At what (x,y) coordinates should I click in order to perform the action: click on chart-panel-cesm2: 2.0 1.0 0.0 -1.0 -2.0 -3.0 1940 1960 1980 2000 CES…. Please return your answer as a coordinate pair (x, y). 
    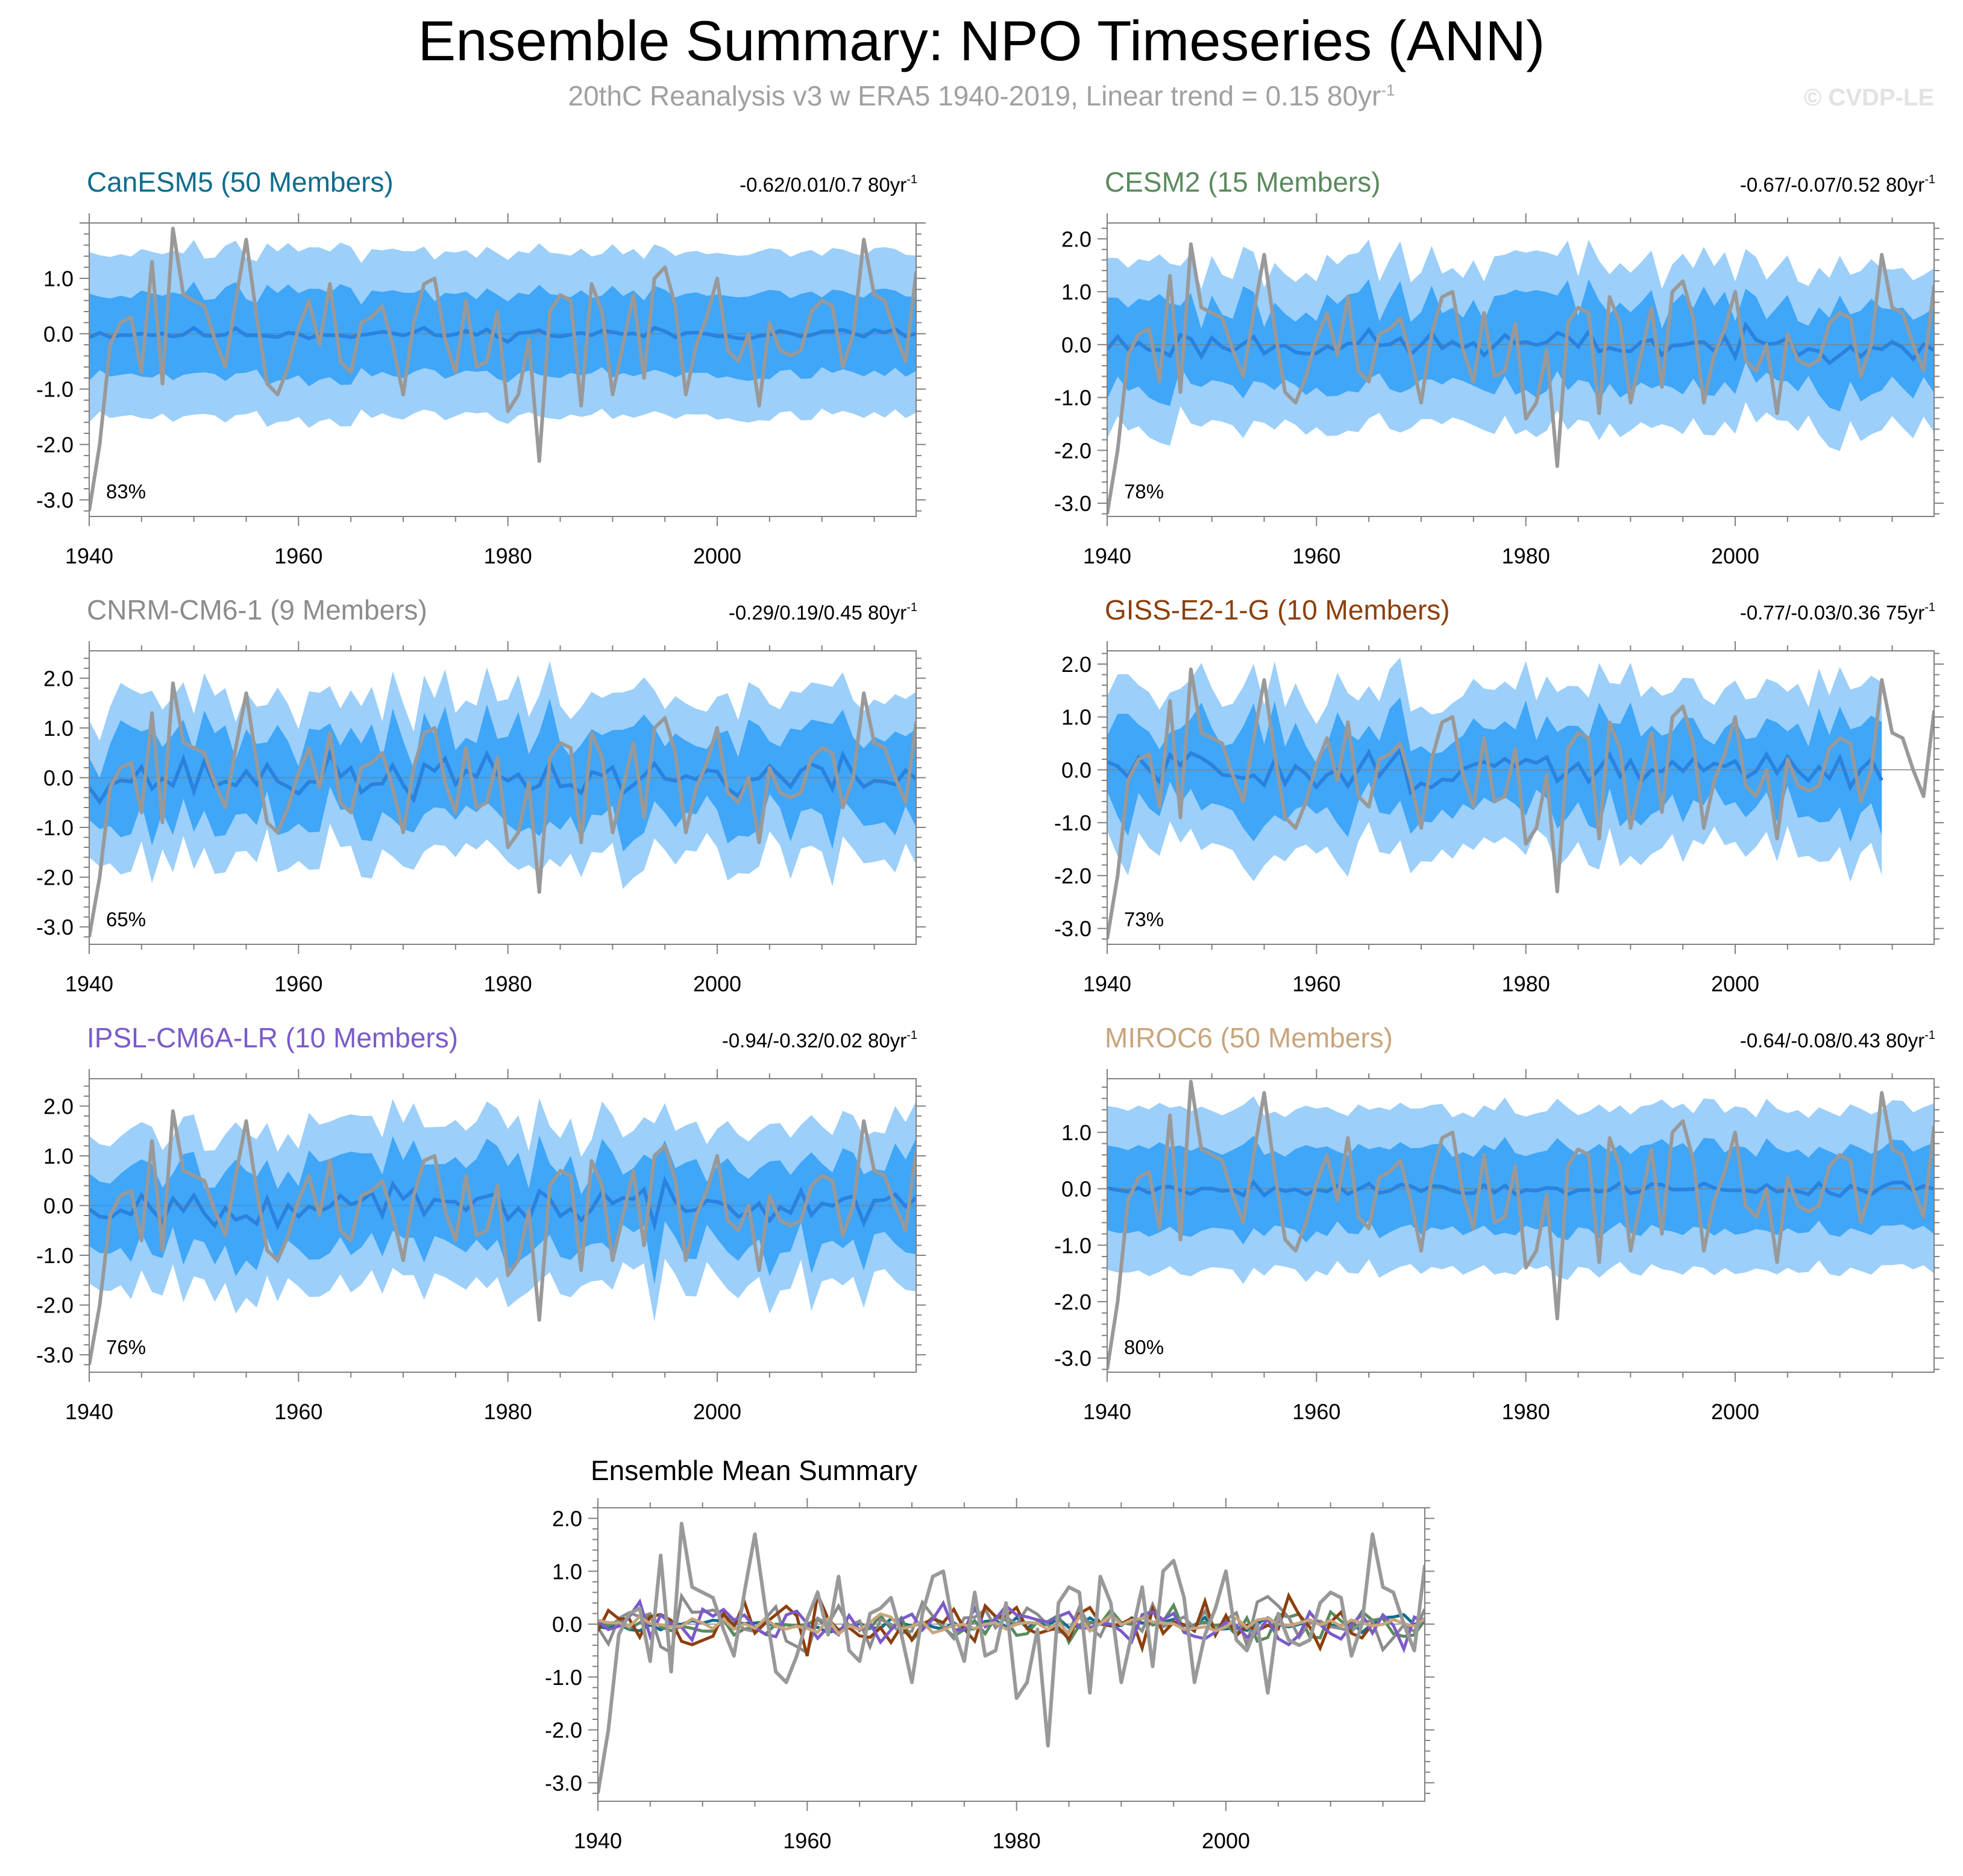
    Looking at the image, I should click on (1499, 367).